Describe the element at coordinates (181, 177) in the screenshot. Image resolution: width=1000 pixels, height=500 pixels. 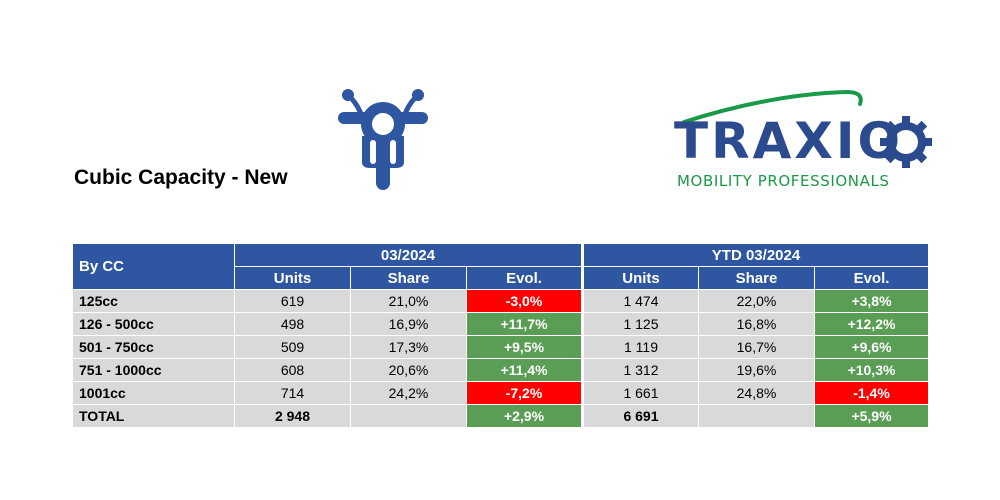
I see `page-title: Cubic Capacity - New` at that location.